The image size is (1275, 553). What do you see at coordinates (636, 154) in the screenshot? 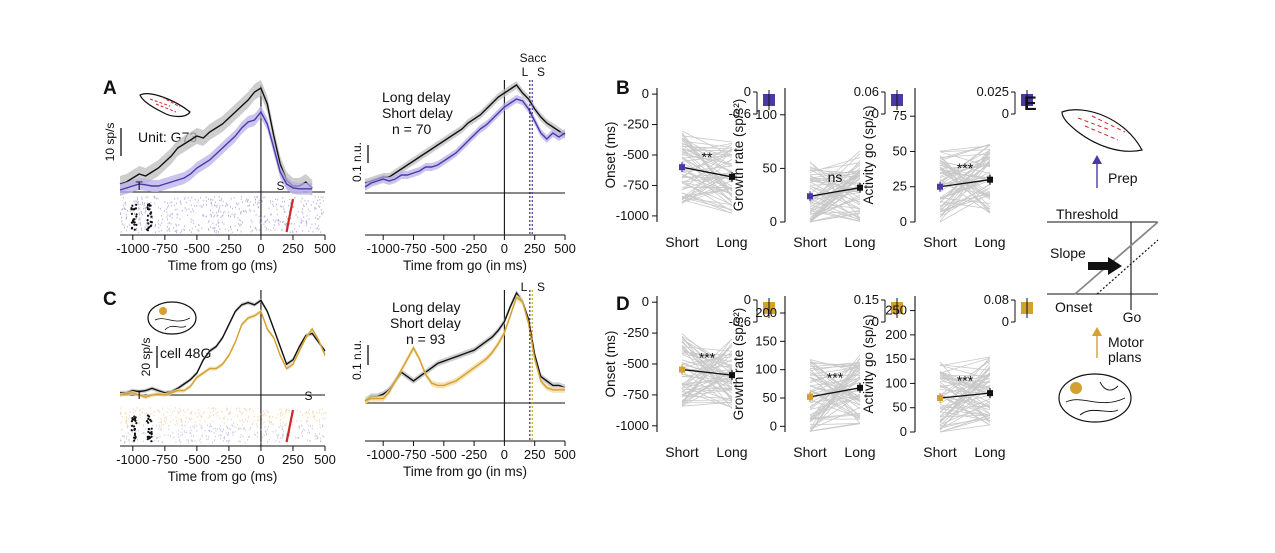
I see `y-tick-label: -500` at bounding box center [636, 154].